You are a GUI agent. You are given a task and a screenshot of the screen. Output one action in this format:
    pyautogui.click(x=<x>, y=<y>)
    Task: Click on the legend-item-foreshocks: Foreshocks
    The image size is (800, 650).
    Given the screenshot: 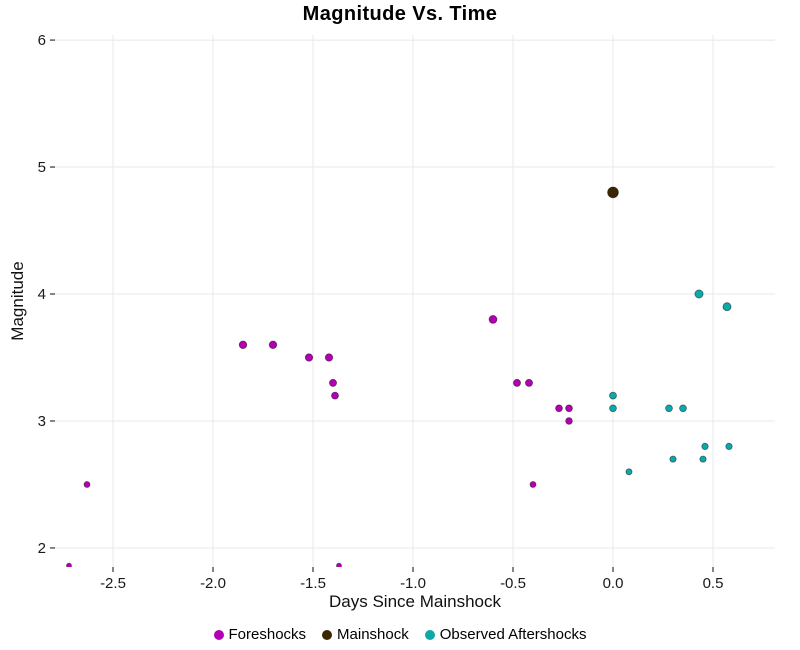 What is the action you would take?
    pyautogui.click(x=260, y=634)
    